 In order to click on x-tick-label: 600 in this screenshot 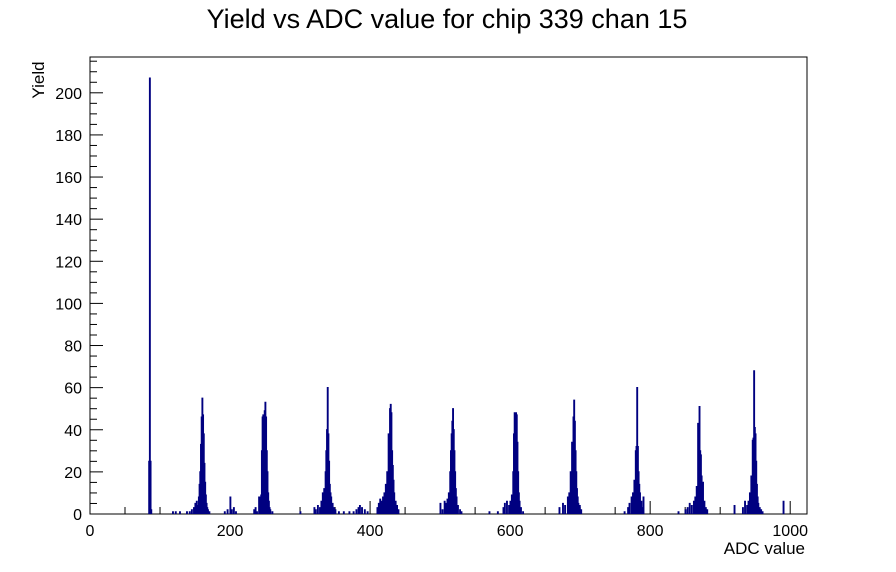, I will do `click(510, 531)`.